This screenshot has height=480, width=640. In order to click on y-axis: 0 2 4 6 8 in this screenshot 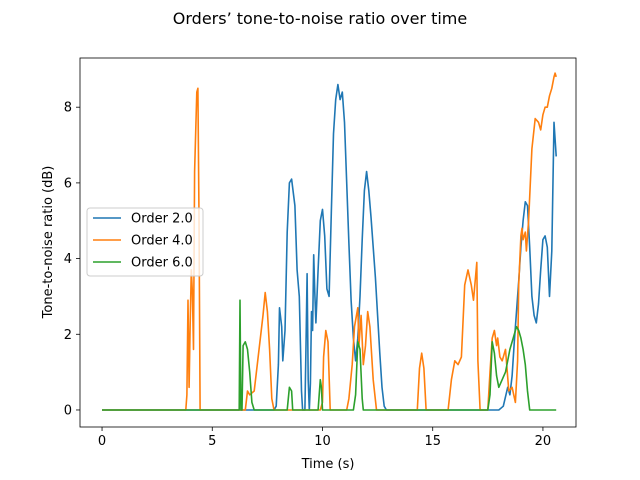, I will do `click(72, 259)`.